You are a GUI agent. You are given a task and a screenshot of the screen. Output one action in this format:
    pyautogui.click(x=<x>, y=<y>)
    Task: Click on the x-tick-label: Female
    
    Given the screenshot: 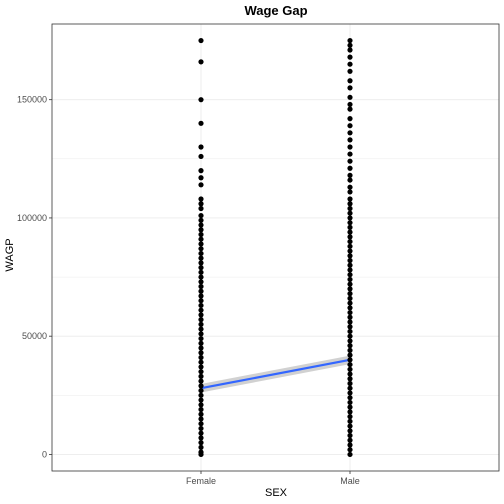 What is the action you would take?
    pyautogui.click(x=201, y=481)
    